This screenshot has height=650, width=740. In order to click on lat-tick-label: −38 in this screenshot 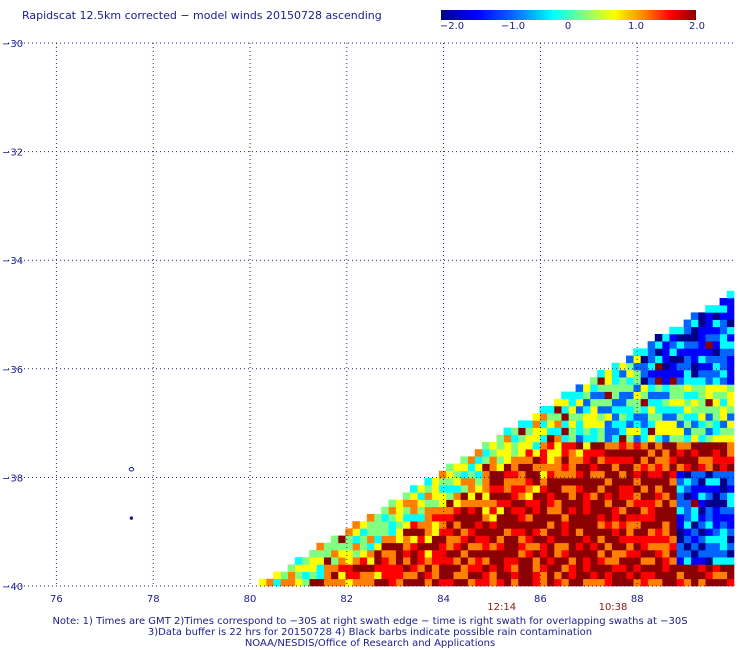, I will do `click(12, 478)`.